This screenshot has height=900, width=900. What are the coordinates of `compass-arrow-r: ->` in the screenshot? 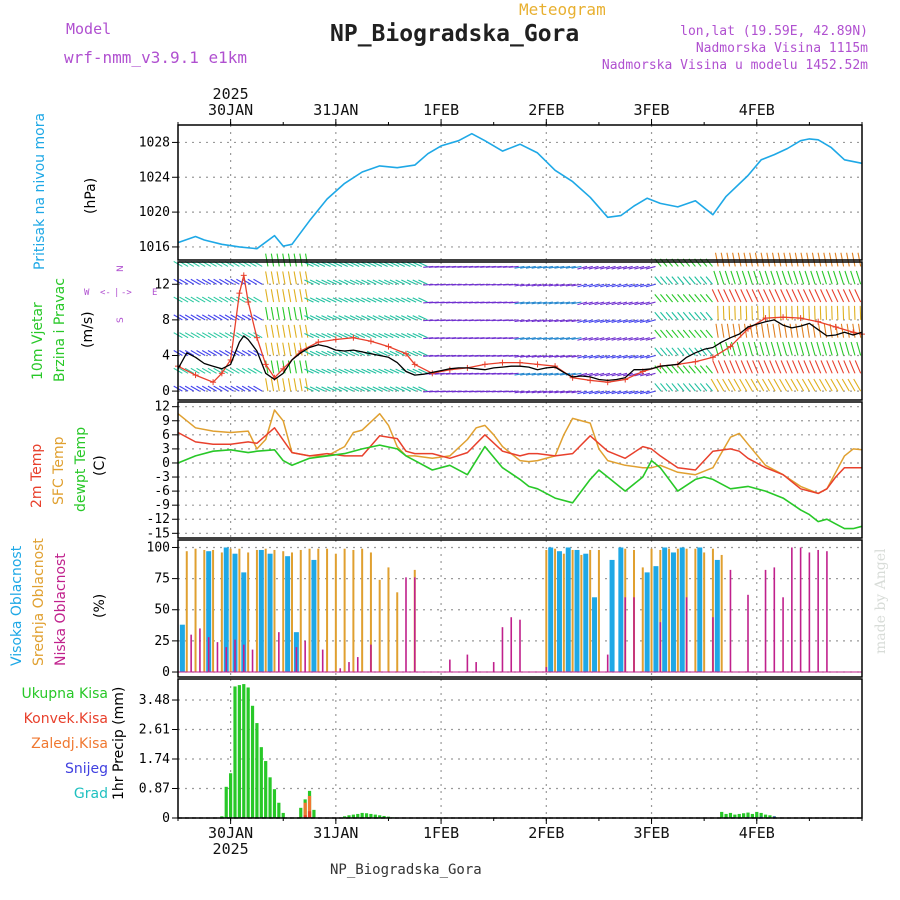 It's located at (126, 293).